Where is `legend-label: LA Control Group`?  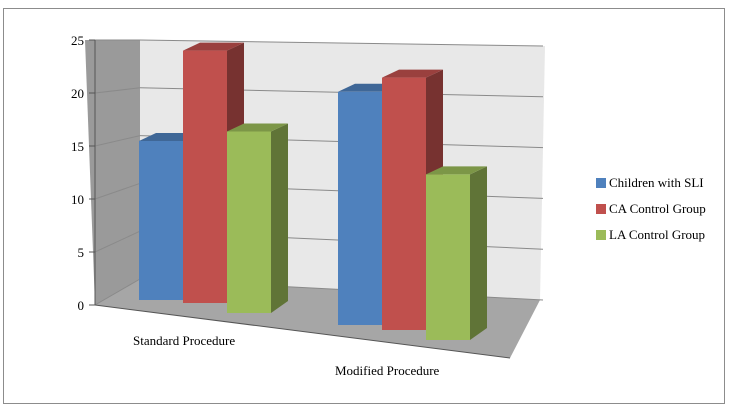
legend-label: LA Control Group is located at coordinates (657, 234).